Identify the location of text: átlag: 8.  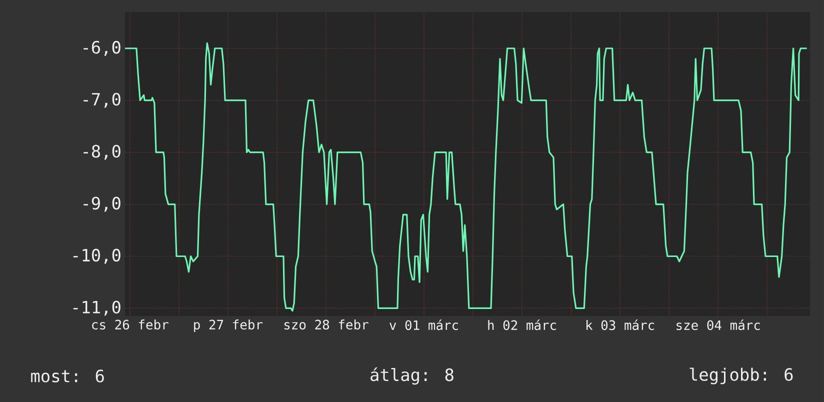
(412, 376).